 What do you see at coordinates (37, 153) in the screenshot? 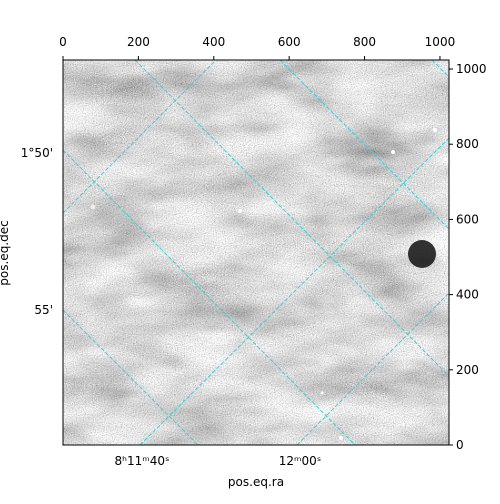
I see `dec-tick-label: 1°50'` at bounding box center [37, 153].